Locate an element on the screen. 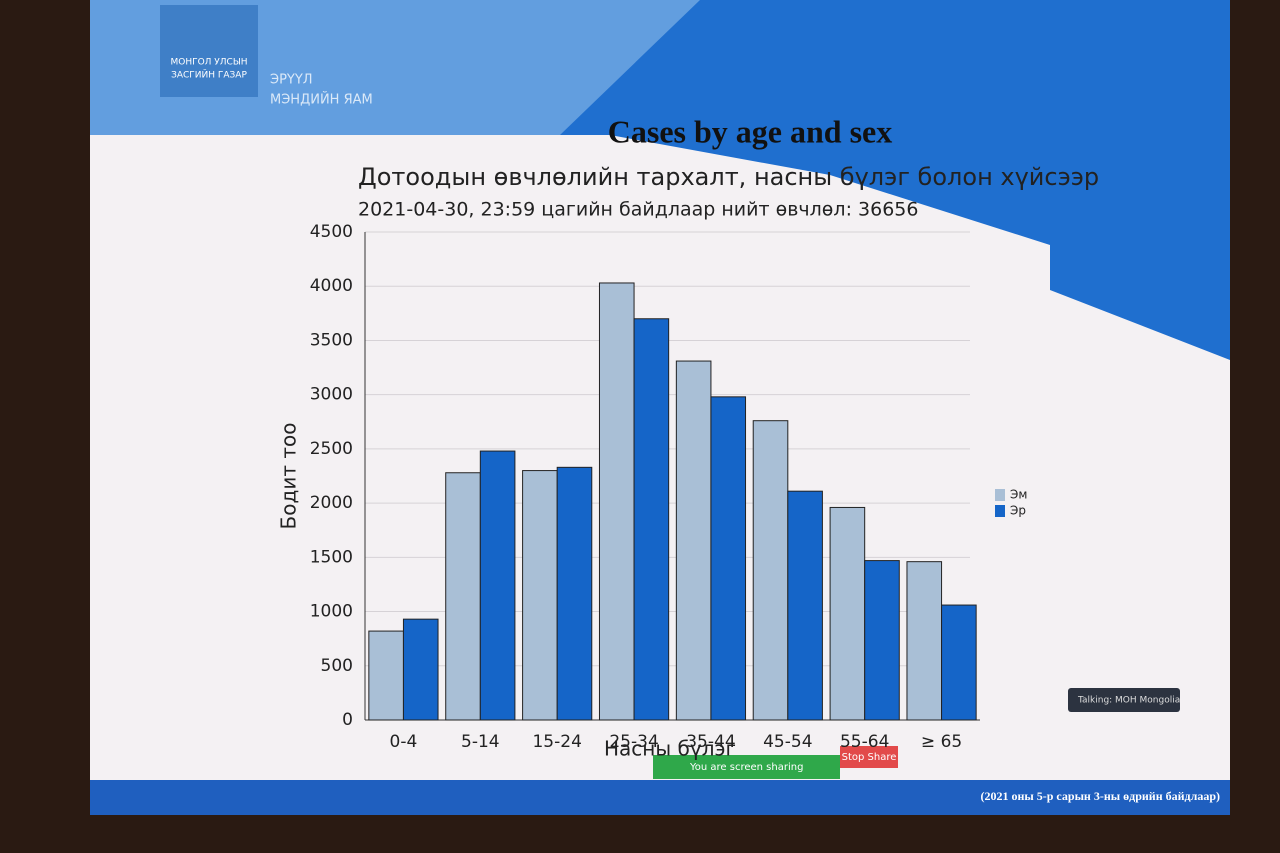 This screenshot has width=1280, height=853. sharing-text: You are screen sharing is located at coordinates (746, 767).